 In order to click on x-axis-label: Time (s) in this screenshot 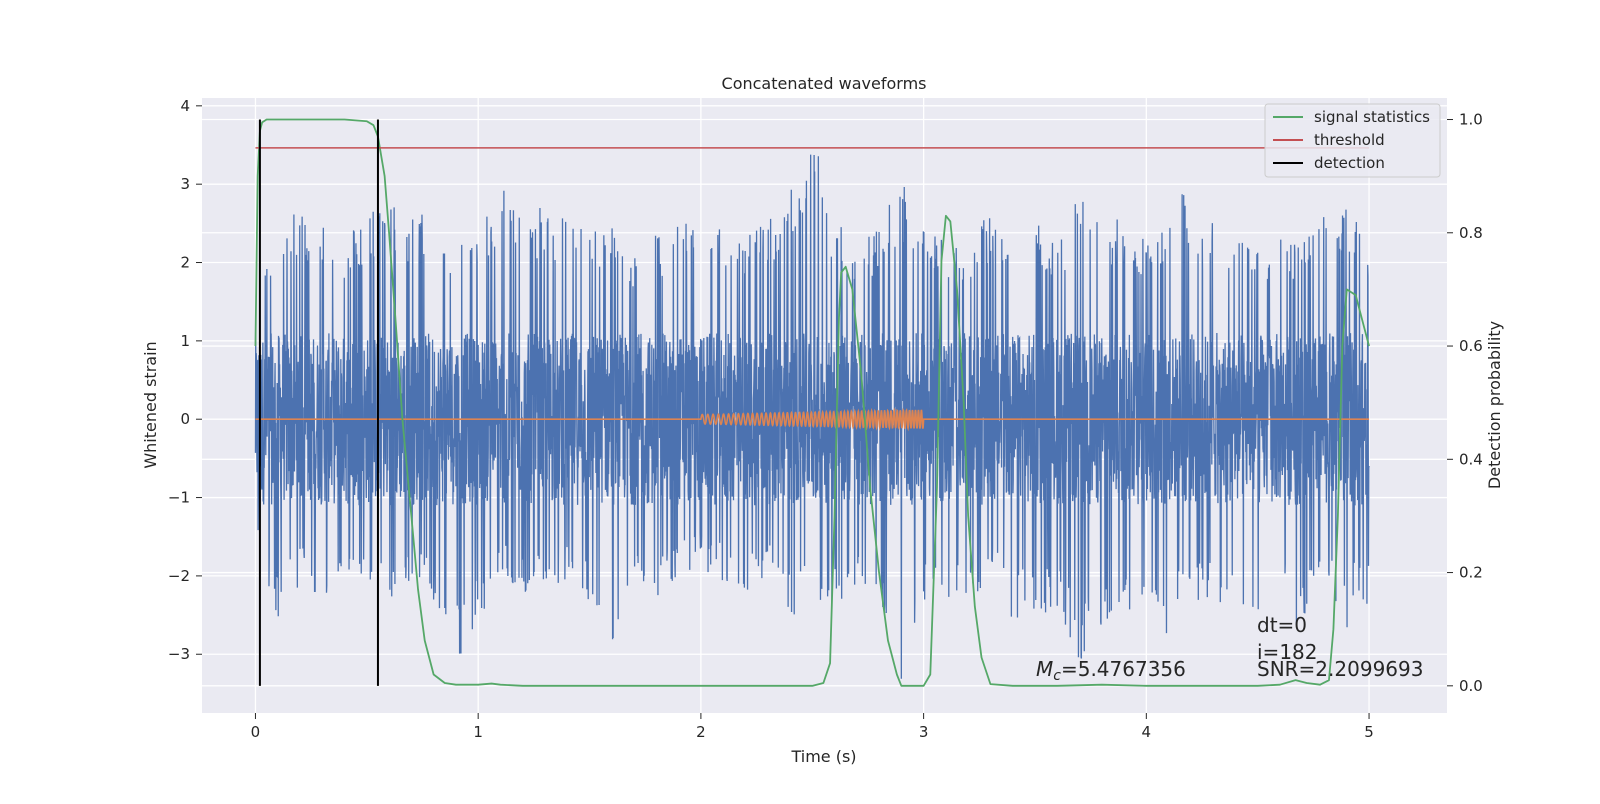, I will do `click(823, 756)`.